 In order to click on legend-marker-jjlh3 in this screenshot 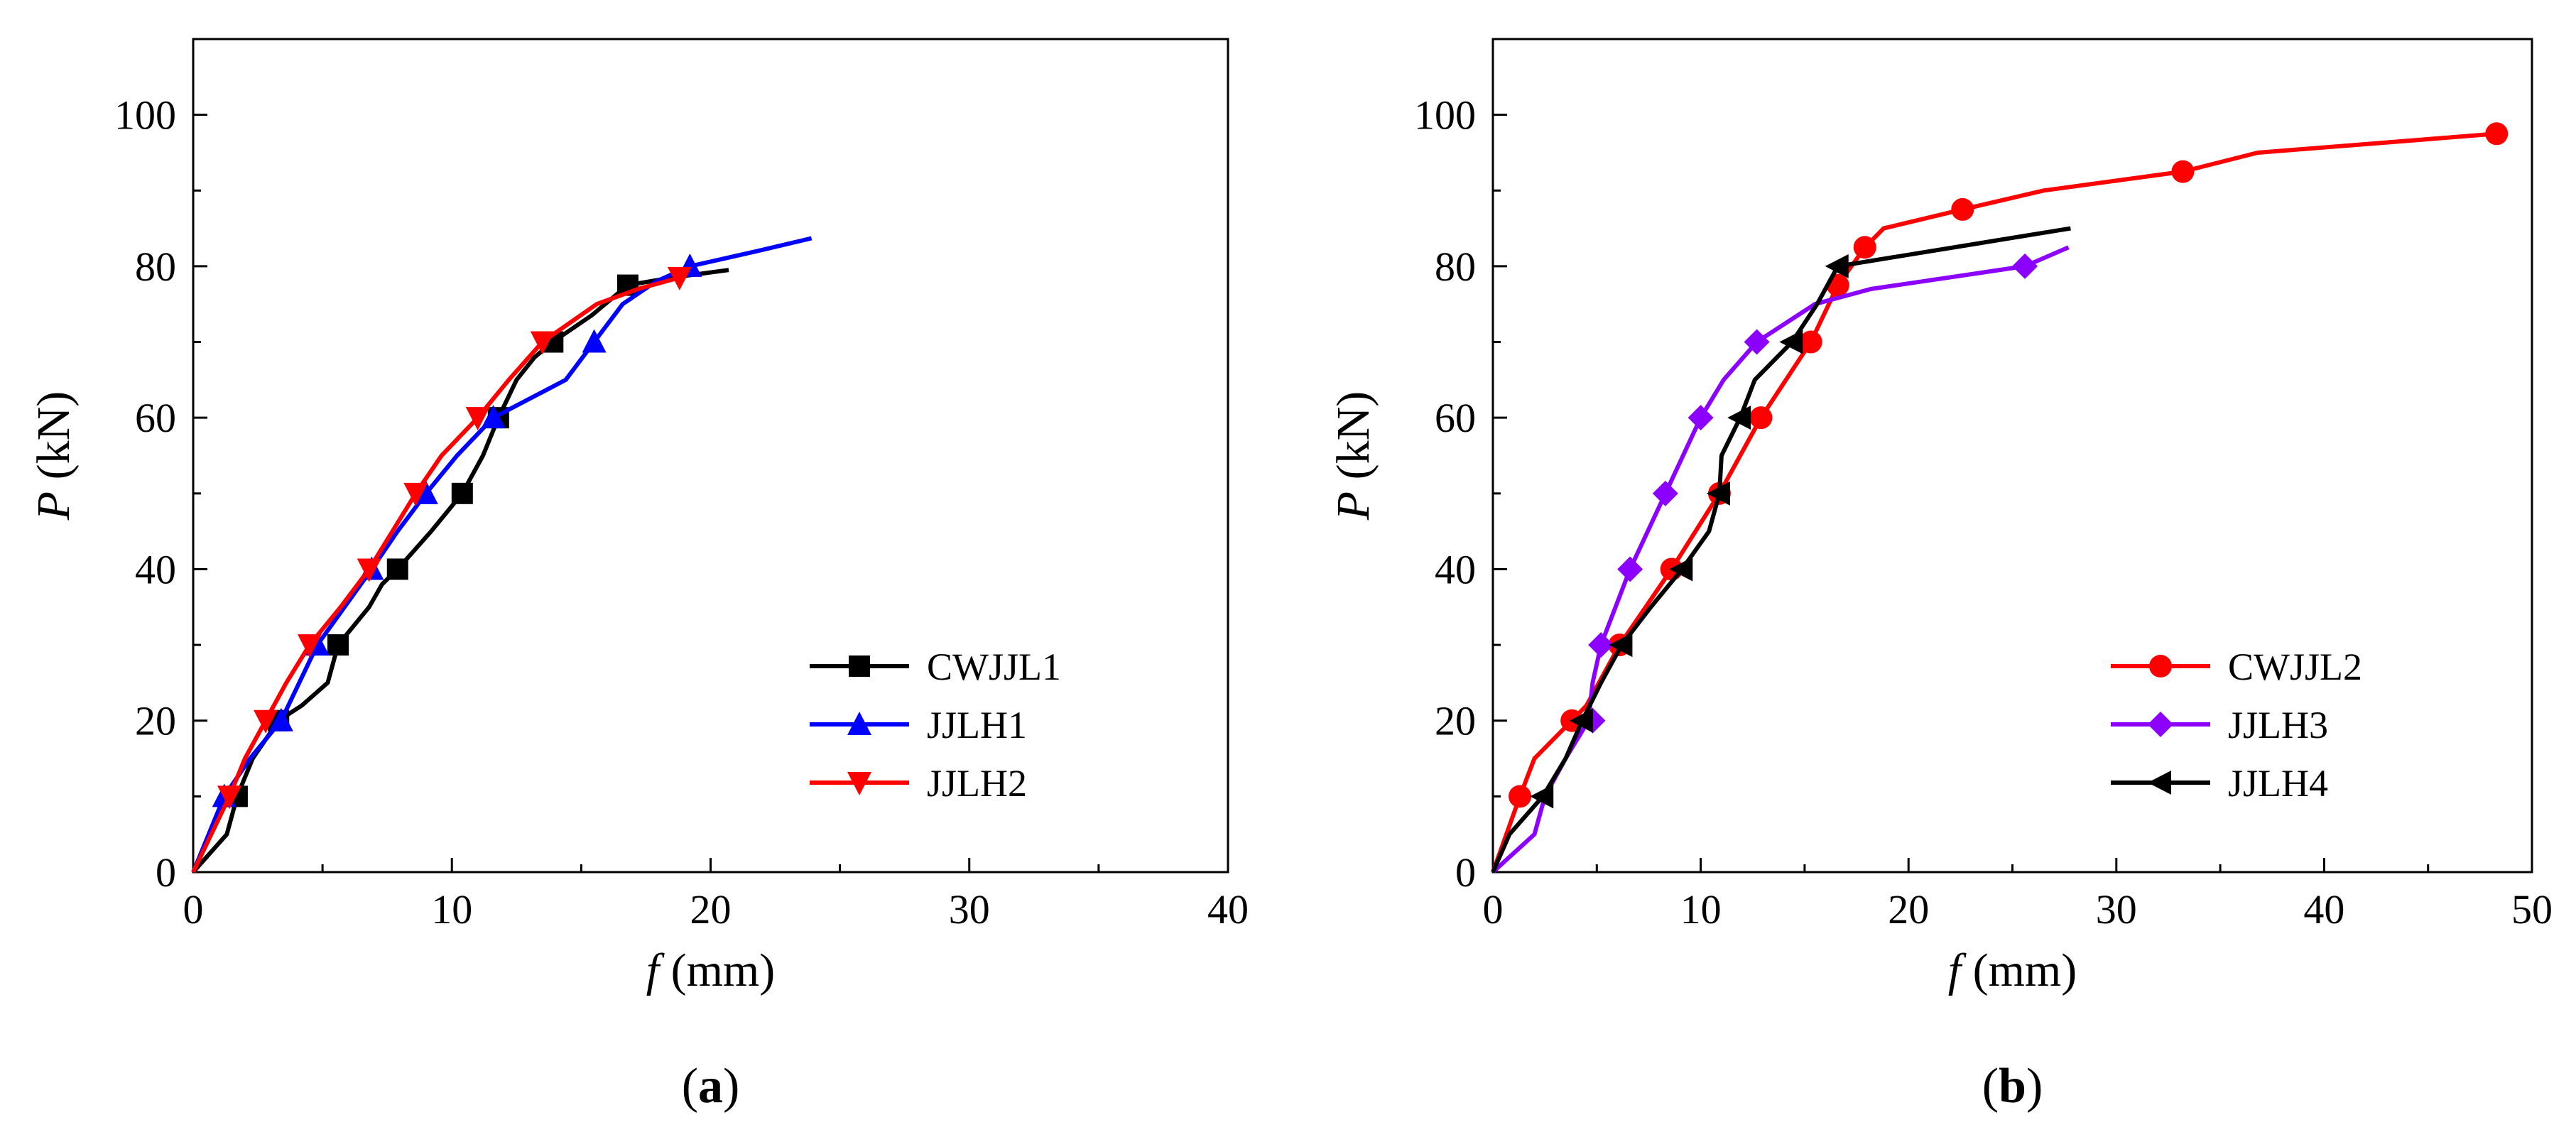, I will do `click(2160, 724)`.